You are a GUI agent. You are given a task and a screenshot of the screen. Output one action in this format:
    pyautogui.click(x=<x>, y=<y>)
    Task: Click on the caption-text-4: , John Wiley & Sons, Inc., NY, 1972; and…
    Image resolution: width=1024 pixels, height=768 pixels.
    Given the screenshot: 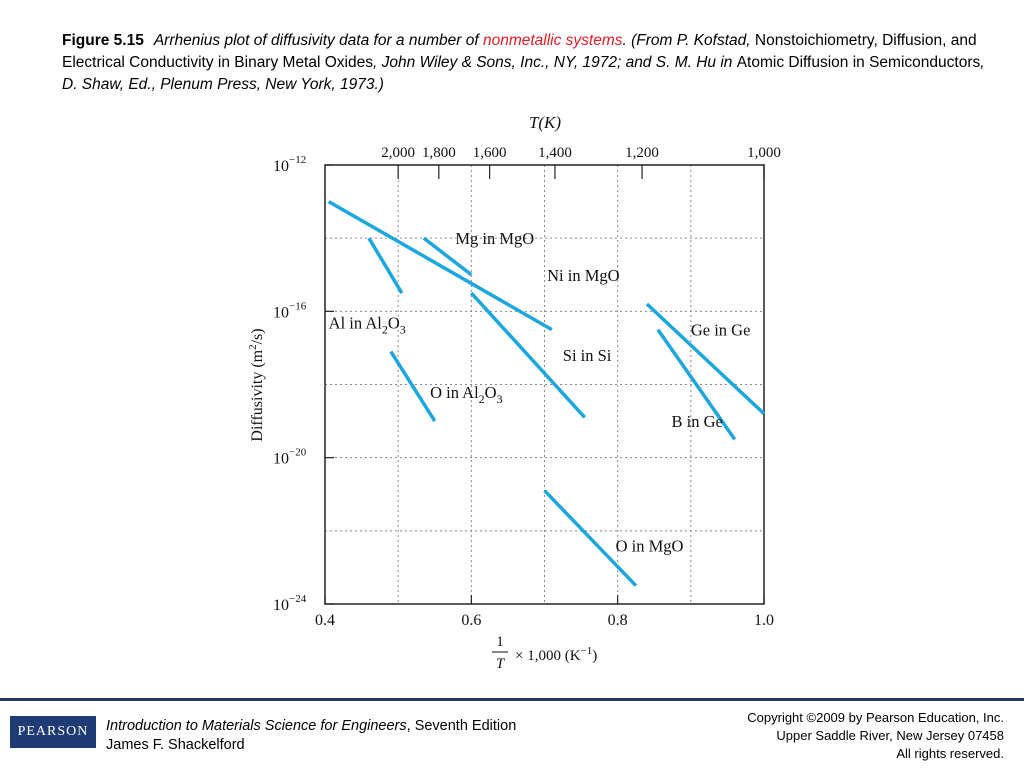 What is the action you would take?
    pyautogui.click(x=554, y=62)
    